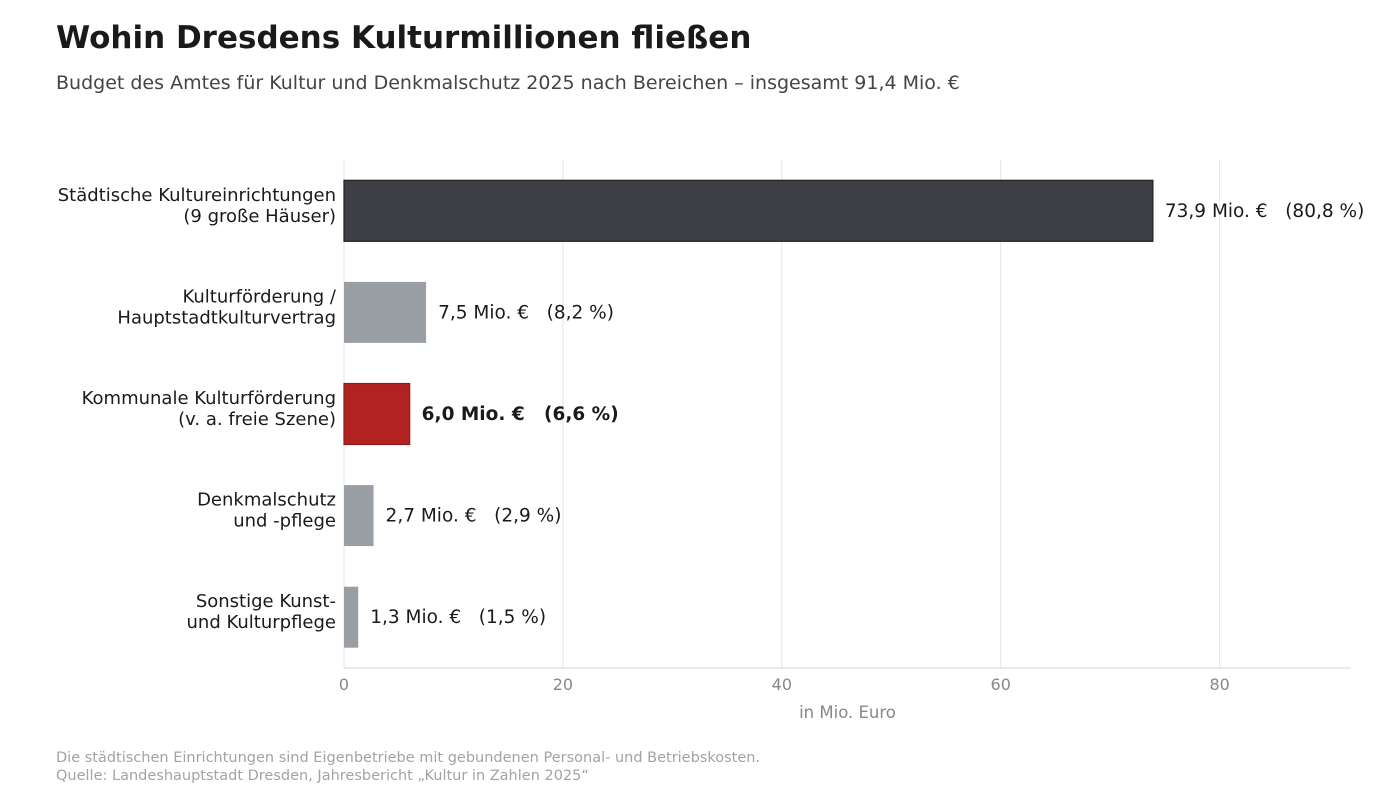 The height and width of the screenshot is (796, 1400). What do you see at coordinates (563, 684) in the screenshot?
I see `x-tick-label: 20` at bounding box center [563, 684].